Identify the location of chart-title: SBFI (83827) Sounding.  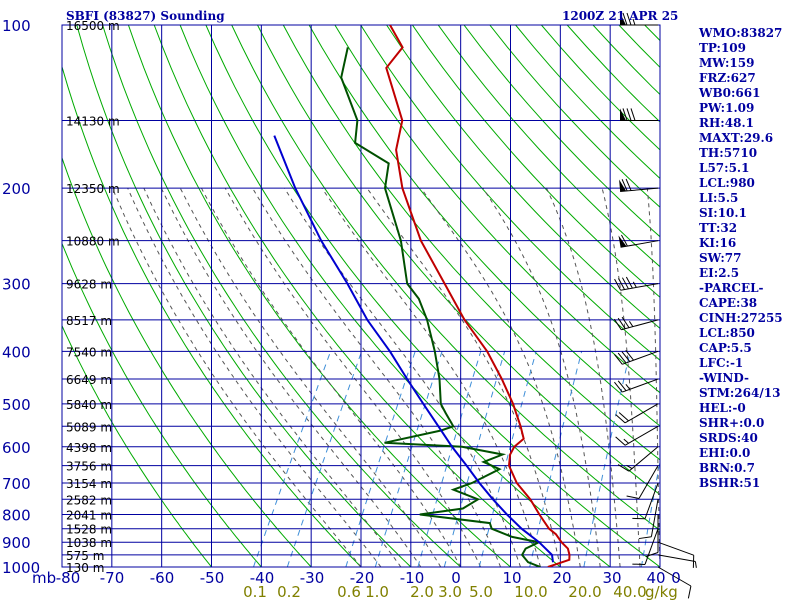
(145, 16).